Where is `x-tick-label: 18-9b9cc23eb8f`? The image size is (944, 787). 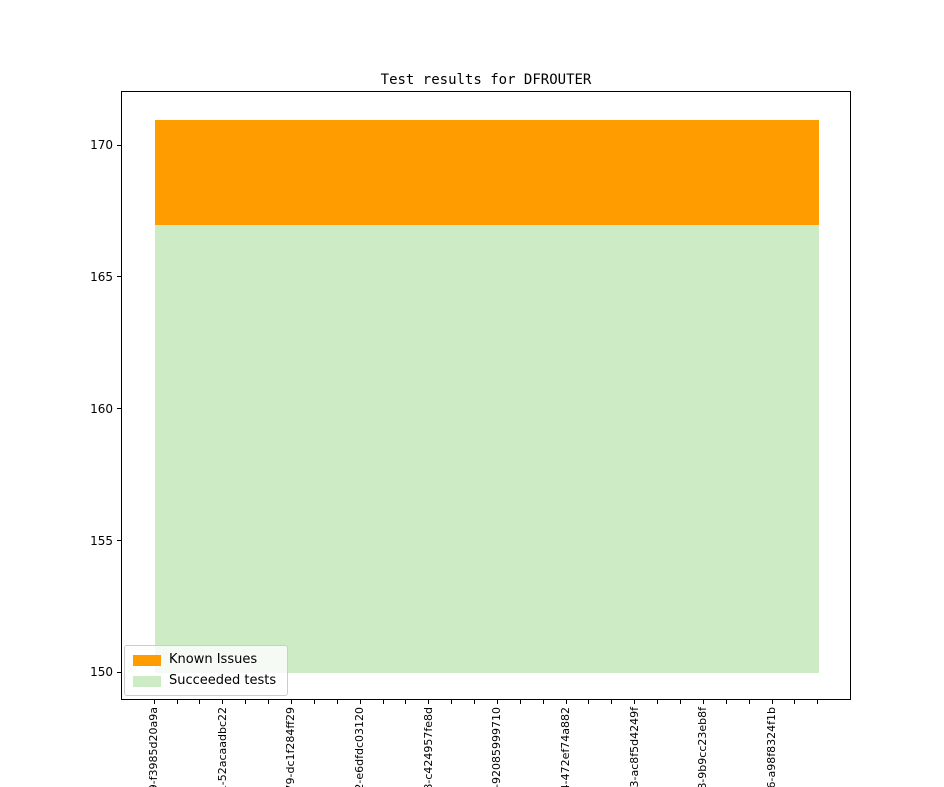 x-tick-label: 18-9b9cc23eb8f is located at coordinates (703, 747).